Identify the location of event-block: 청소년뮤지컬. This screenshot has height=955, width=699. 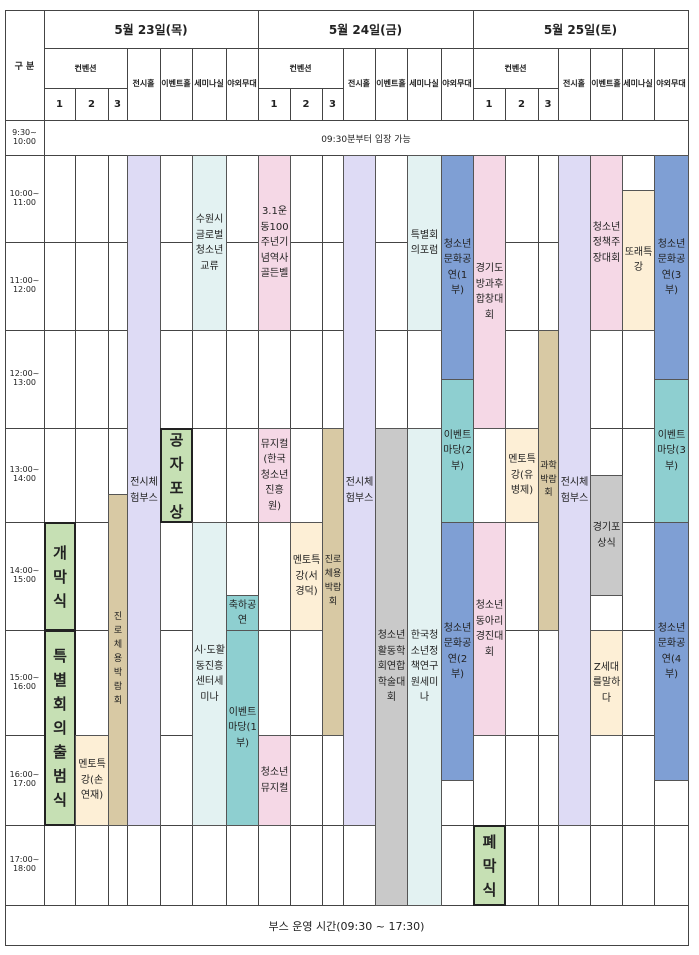
(274, 780).